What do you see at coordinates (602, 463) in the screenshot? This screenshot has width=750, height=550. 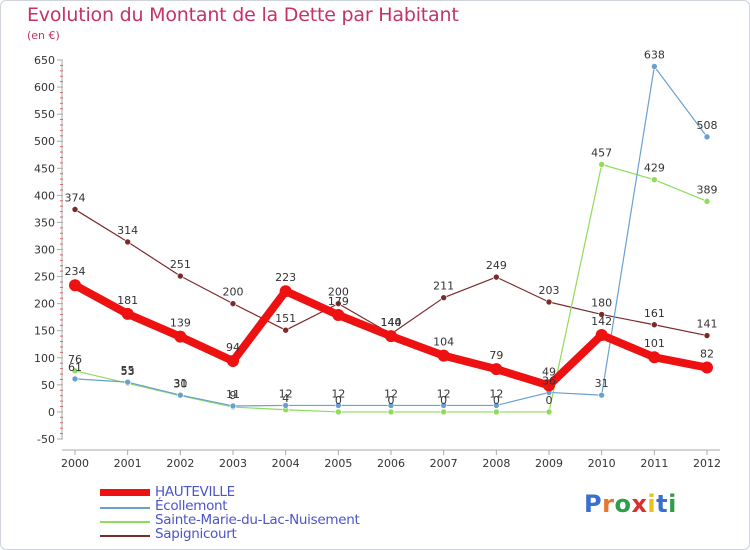 I see `x-tick-label: 2010` at bounding box center [602, 463].